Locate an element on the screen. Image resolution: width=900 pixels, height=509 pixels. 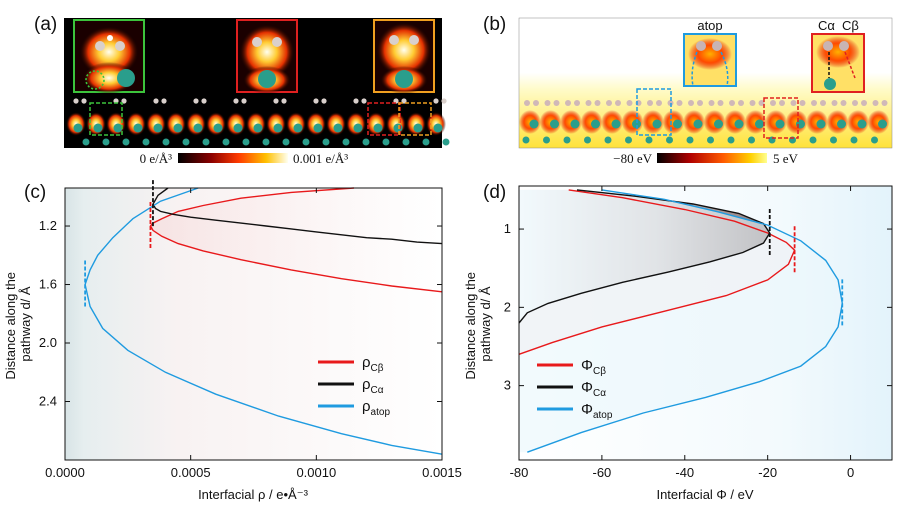
series-Cβ-line is located at coordinates (296, 240).